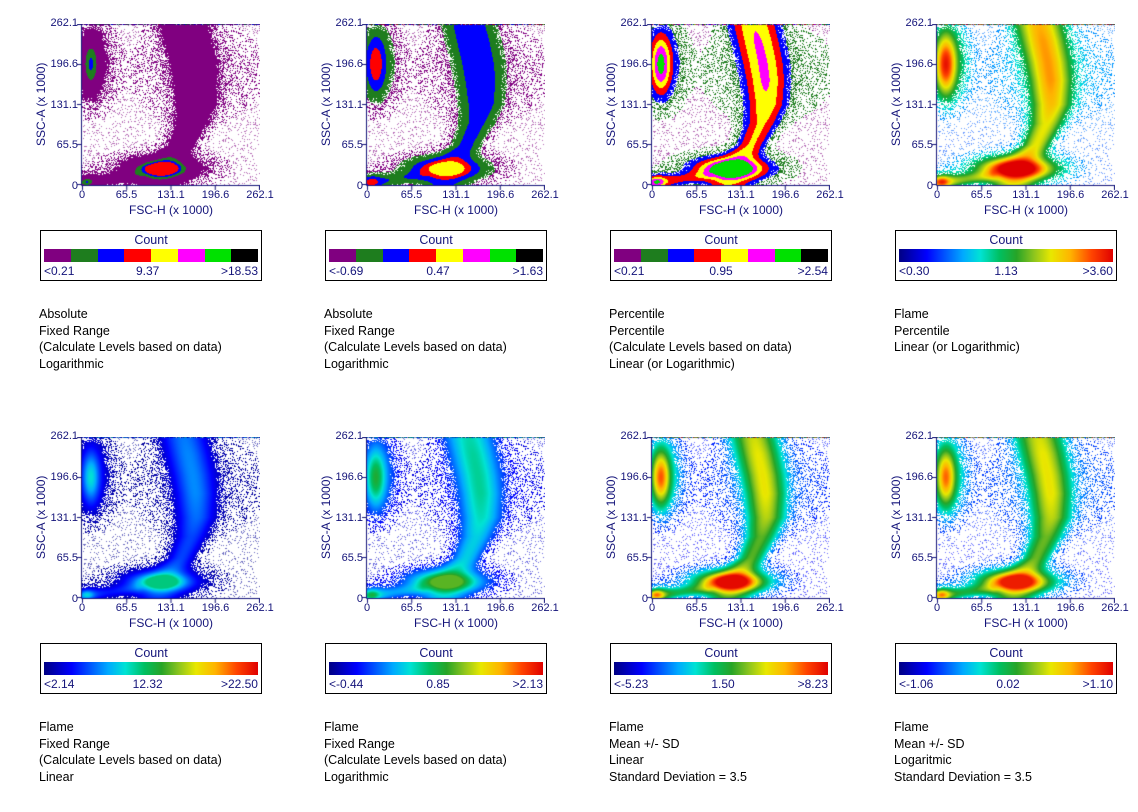 This screenshot has height=812, width=1138. I want to click on legend-min-value: <0.30, so click(914, 271).